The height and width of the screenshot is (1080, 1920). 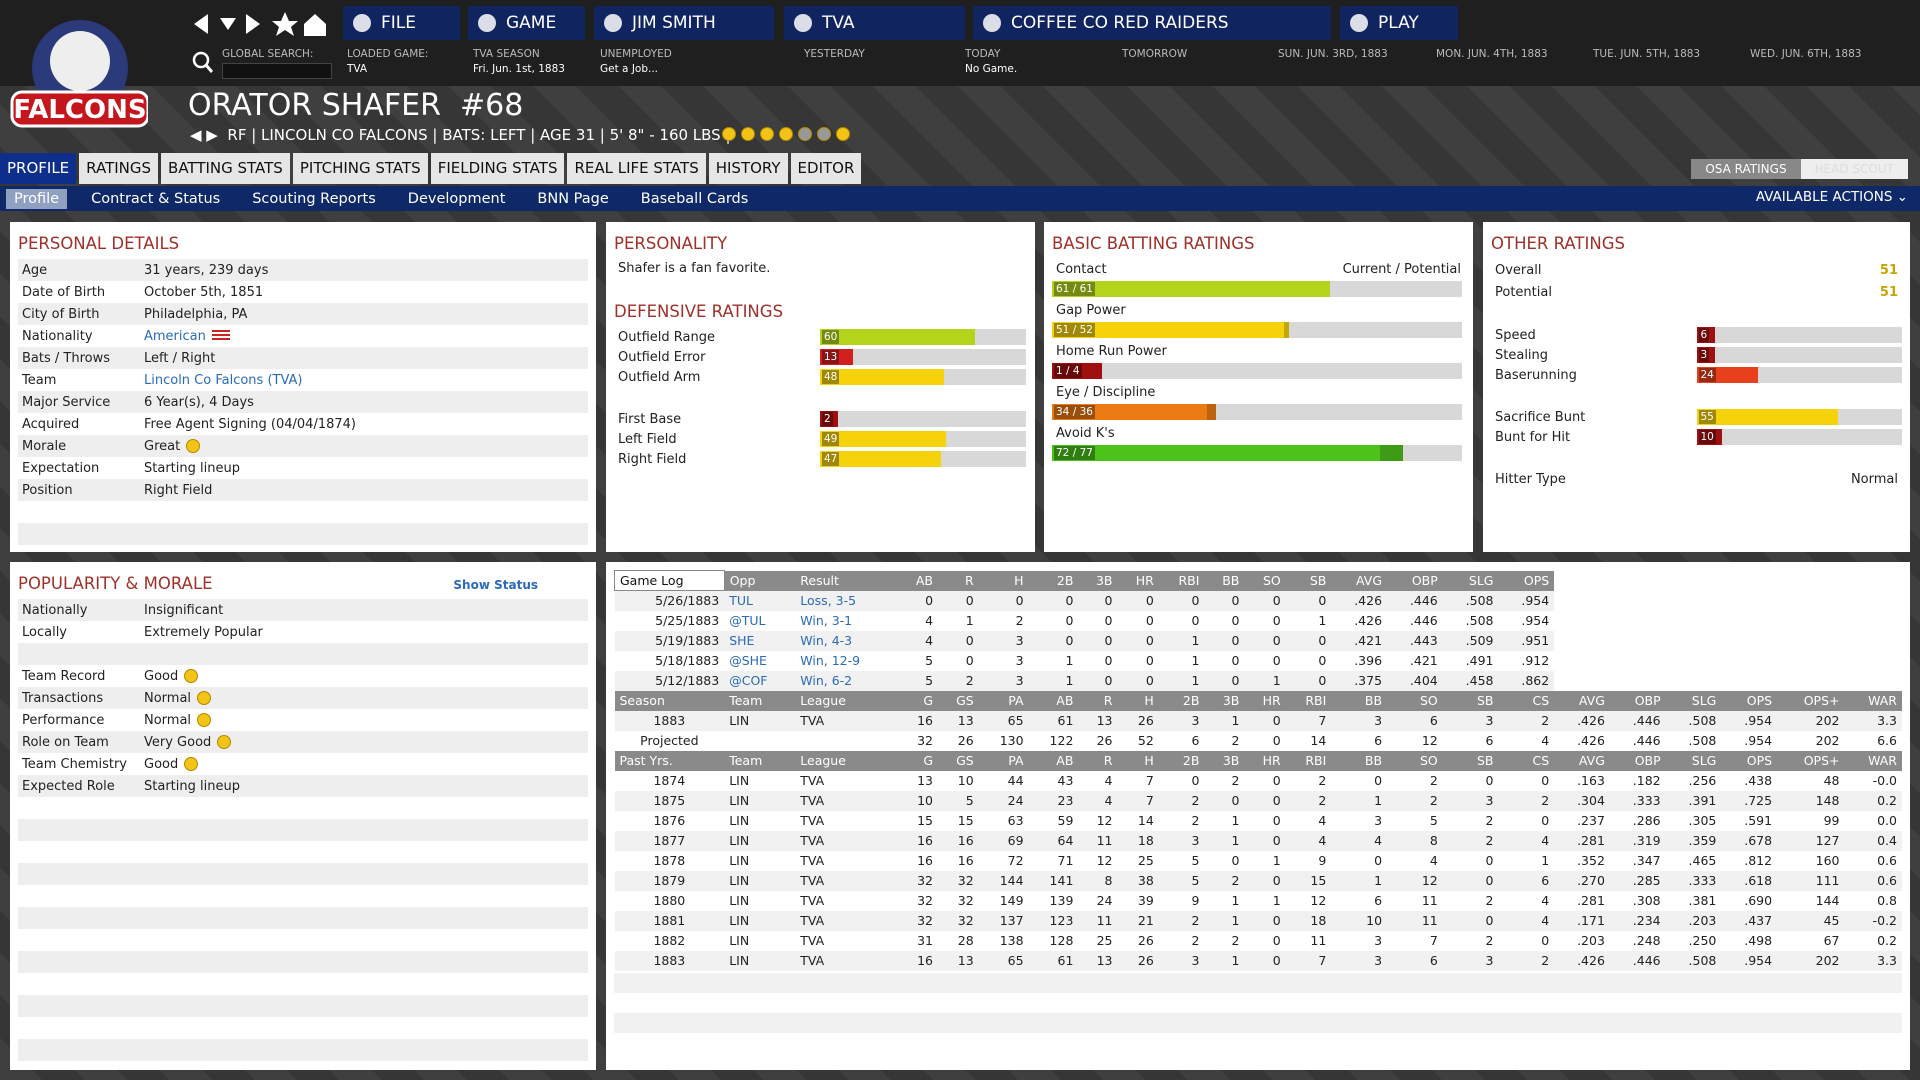 What do you see at coordinates (1746, 169) in the screenshot?
I see `right-tab: OSA RATINGS` at bounding box center [1746, 169].